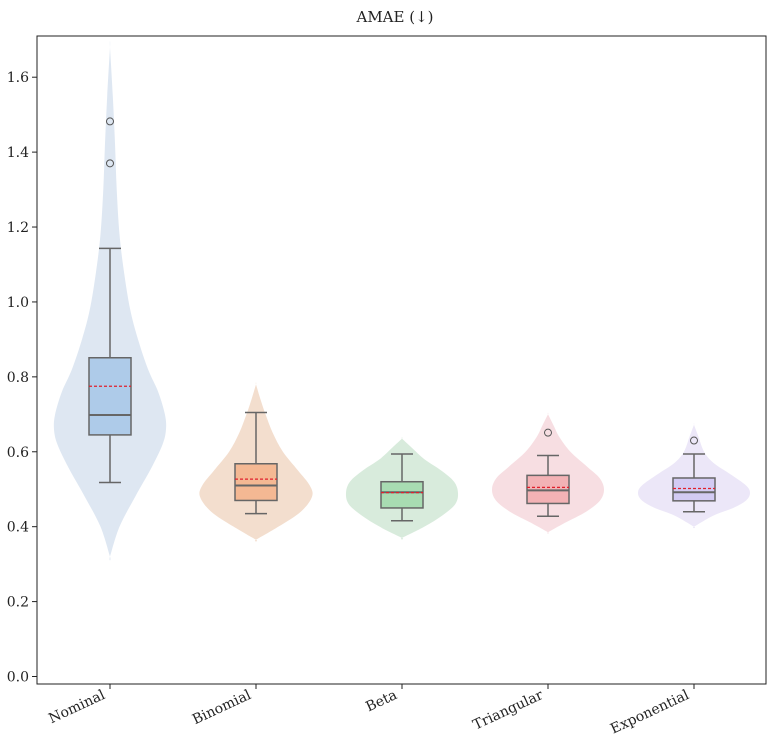 The height and width of the screenshot is (751, 773). I want to click on outlier-triangular, so click(548, 432).